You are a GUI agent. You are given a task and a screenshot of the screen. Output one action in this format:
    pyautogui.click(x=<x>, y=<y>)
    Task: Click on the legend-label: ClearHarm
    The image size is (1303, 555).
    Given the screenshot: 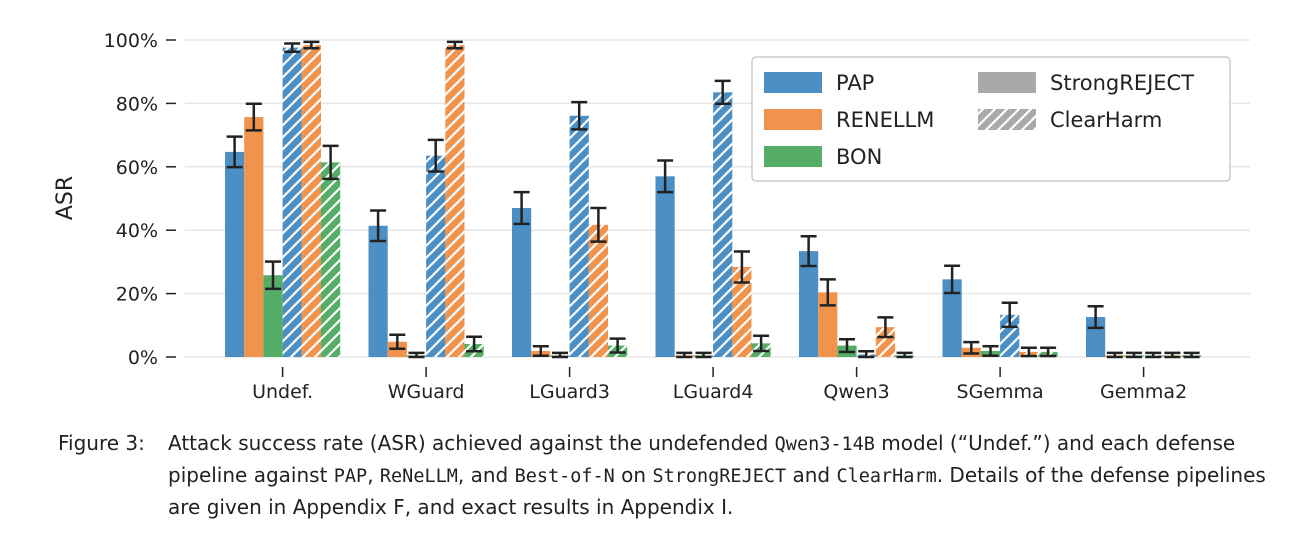 What is the action you would take?
    pyautogui.click(x=1106, y=120)
    